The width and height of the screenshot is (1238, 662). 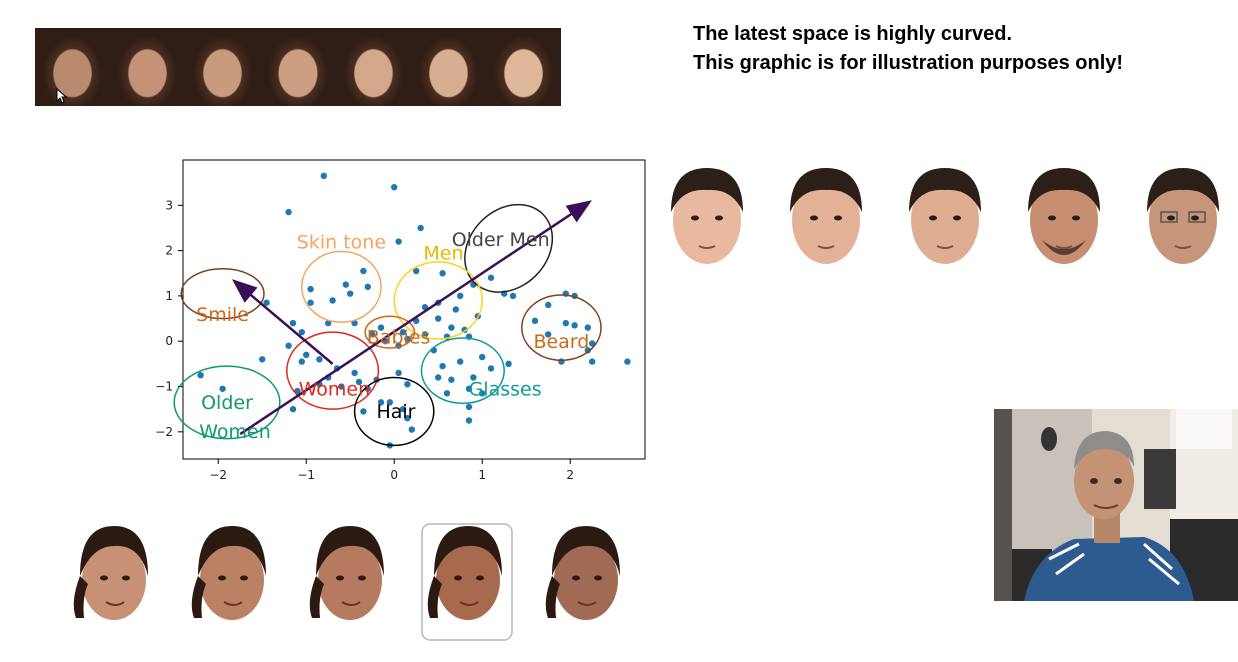 I want to click on cluster-label: Older, so click(x=227, y=403).